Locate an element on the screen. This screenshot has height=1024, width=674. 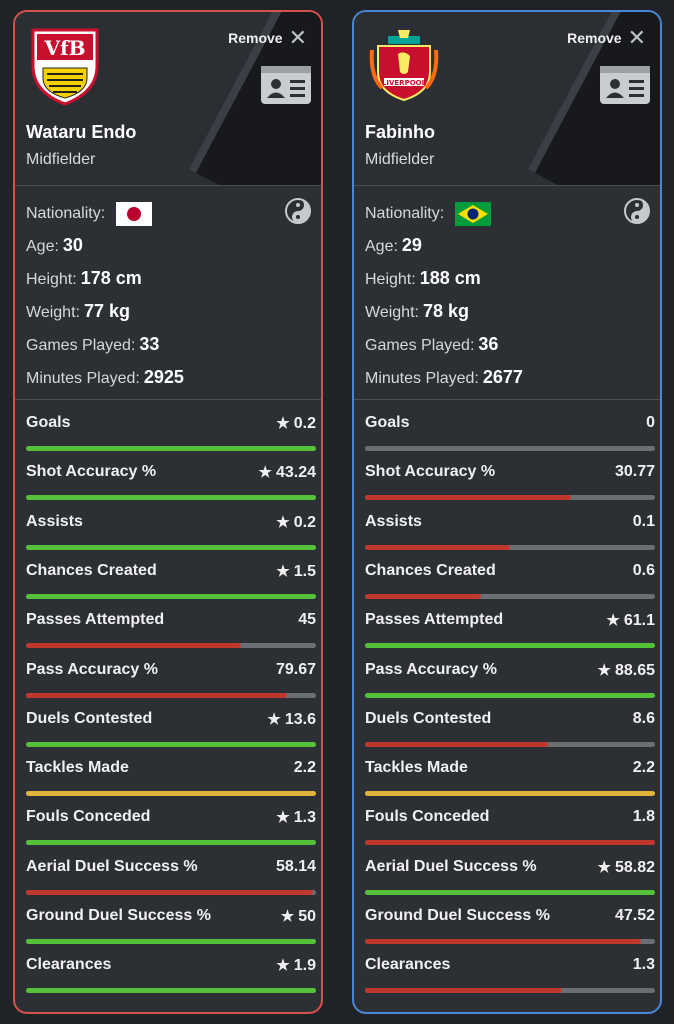
stat-value: 1.5 is located at coordinates (304, 571).